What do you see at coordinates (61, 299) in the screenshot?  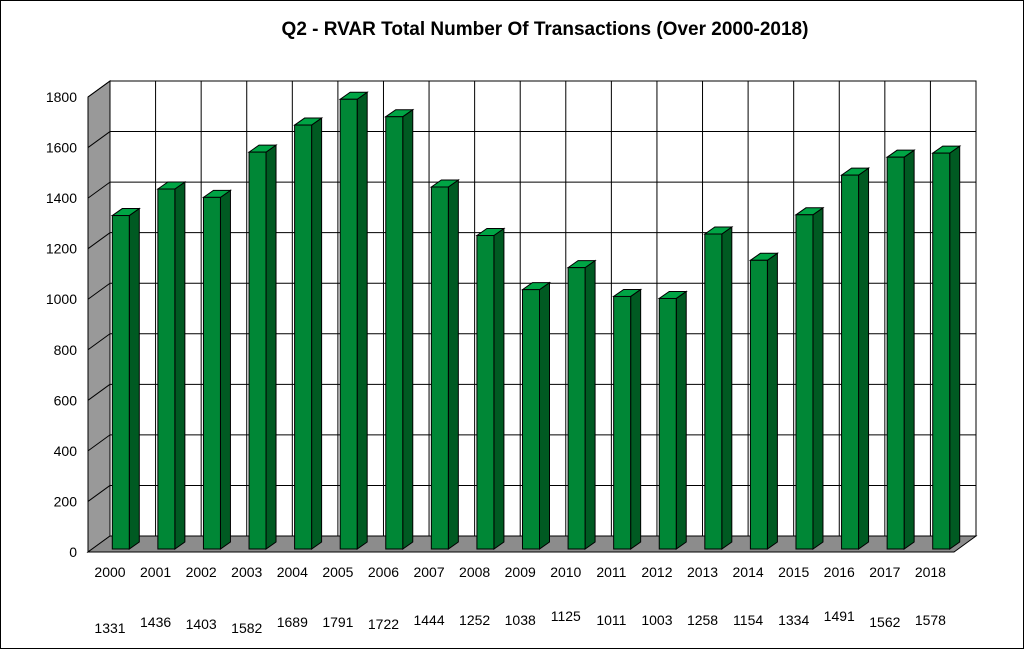 I see `y-tick-label: 1000` at bounding box center [61, 299].